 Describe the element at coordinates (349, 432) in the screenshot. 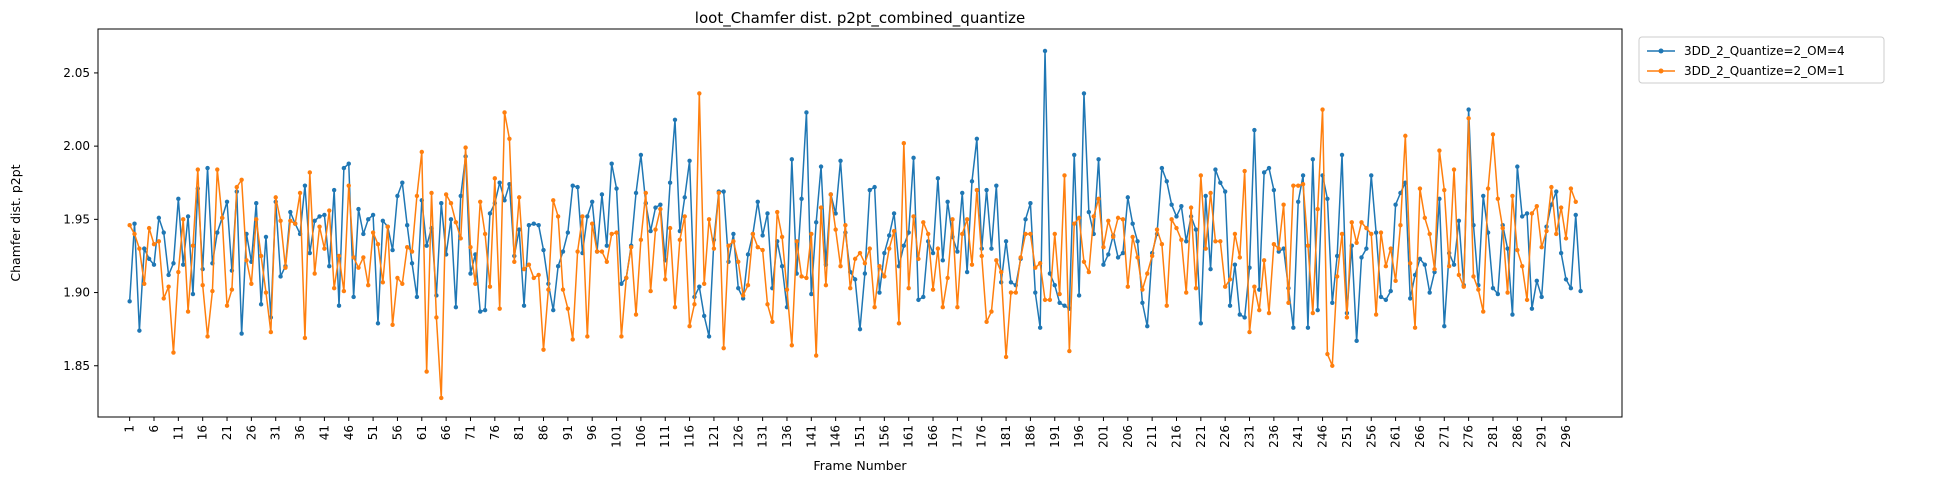

I see `x-tick-label: 46` at that location.